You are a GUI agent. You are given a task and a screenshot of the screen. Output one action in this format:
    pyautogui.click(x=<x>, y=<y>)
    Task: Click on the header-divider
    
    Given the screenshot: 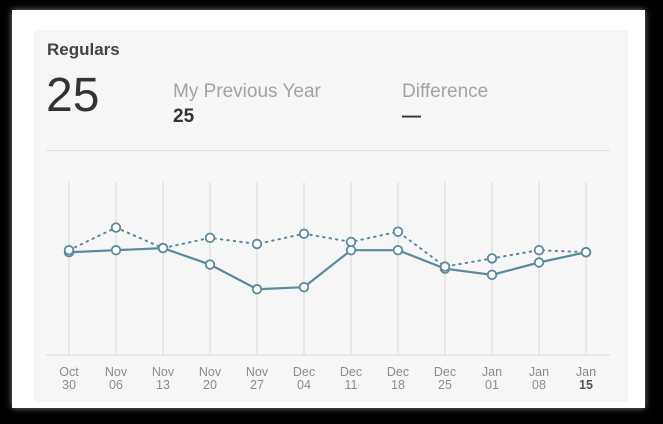 What is the action you would take?
    pyautogui.click(x=328, y=150)
    